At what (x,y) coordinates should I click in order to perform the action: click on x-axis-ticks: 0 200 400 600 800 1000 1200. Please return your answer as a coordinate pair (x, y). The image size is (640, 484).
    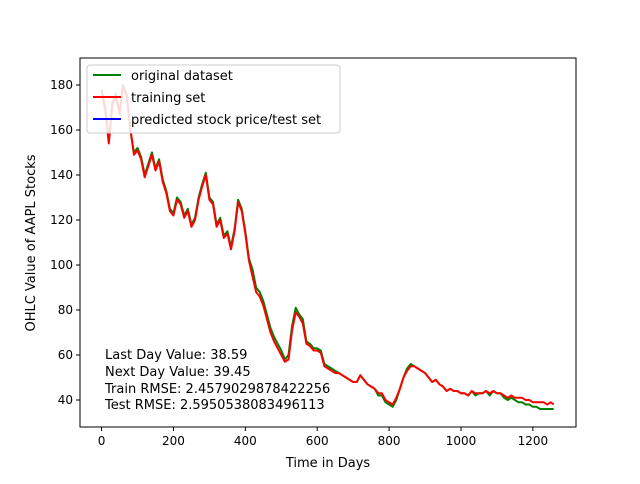
    Looking at the image, I should click on (323, 437).